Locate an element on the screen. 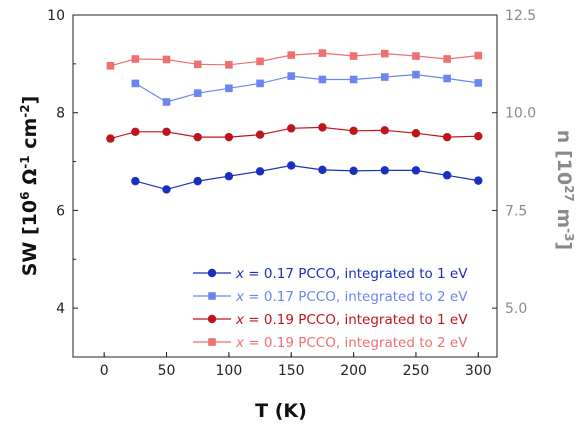 This screenshot has height=424, width=579. y2-tick-label: 10.0 is located at coordinates (520, 114).